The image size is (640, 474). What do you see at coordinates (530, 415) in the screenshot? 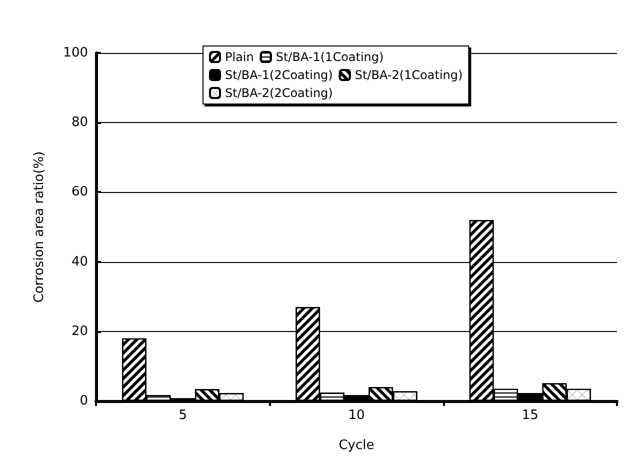
I see `x-tick-label: 15` at bounding box center [530, 415].